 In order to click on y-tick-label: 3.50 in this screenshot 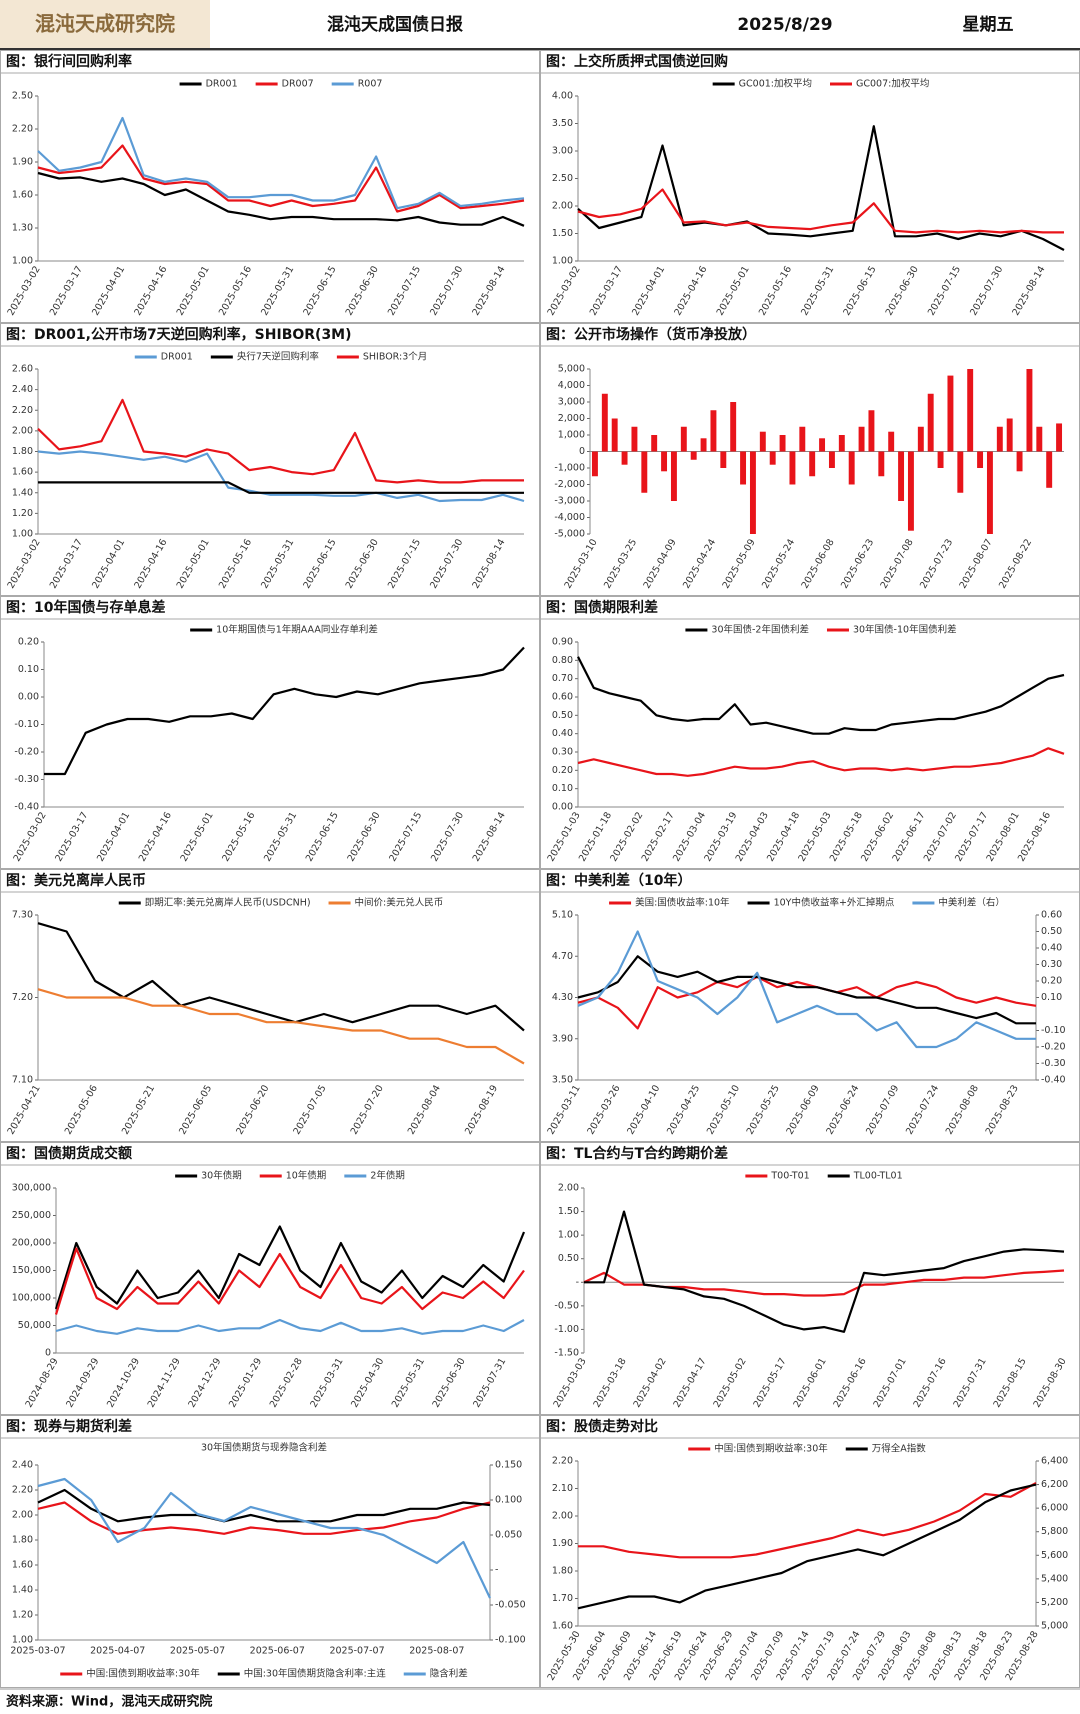, I will do `click(562, 123)`.